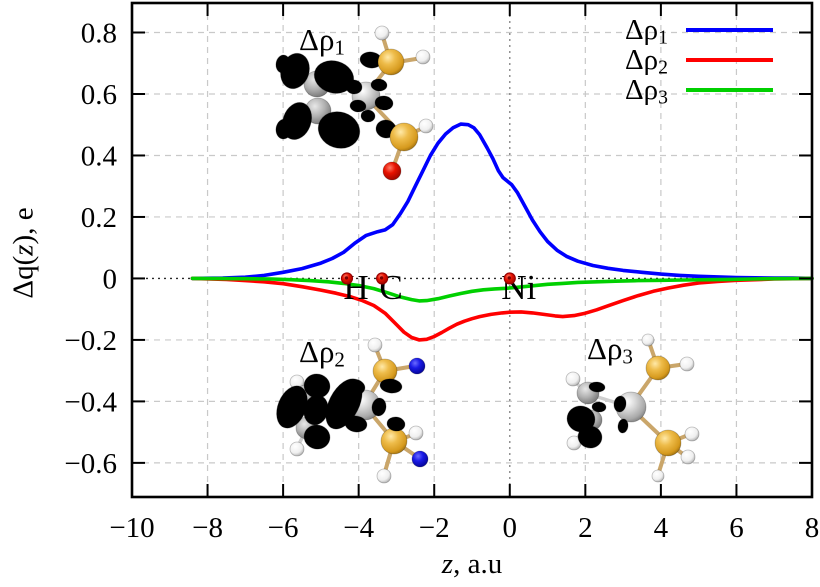  I want to click on molecule-isosurface-rho1, so click(354, 103).